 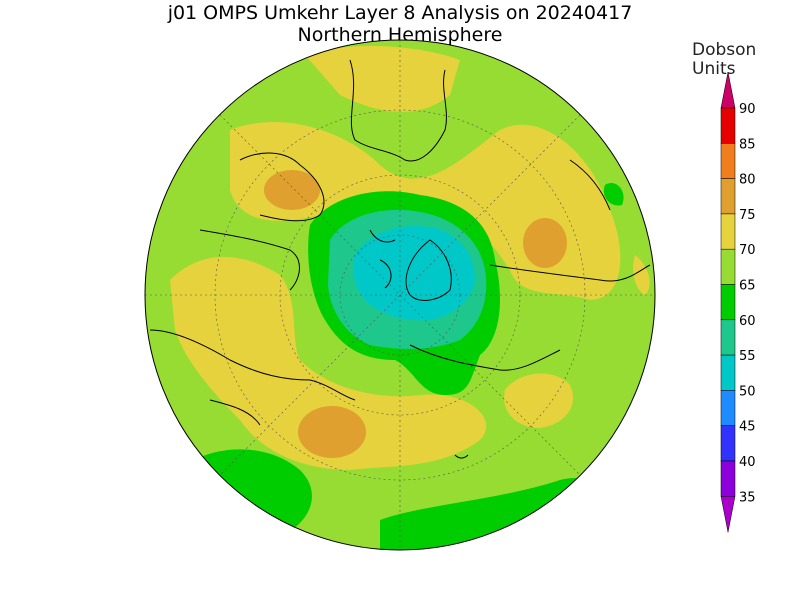 I want to click on colorbar-tick-label: 75, so click(x=747, y=215).